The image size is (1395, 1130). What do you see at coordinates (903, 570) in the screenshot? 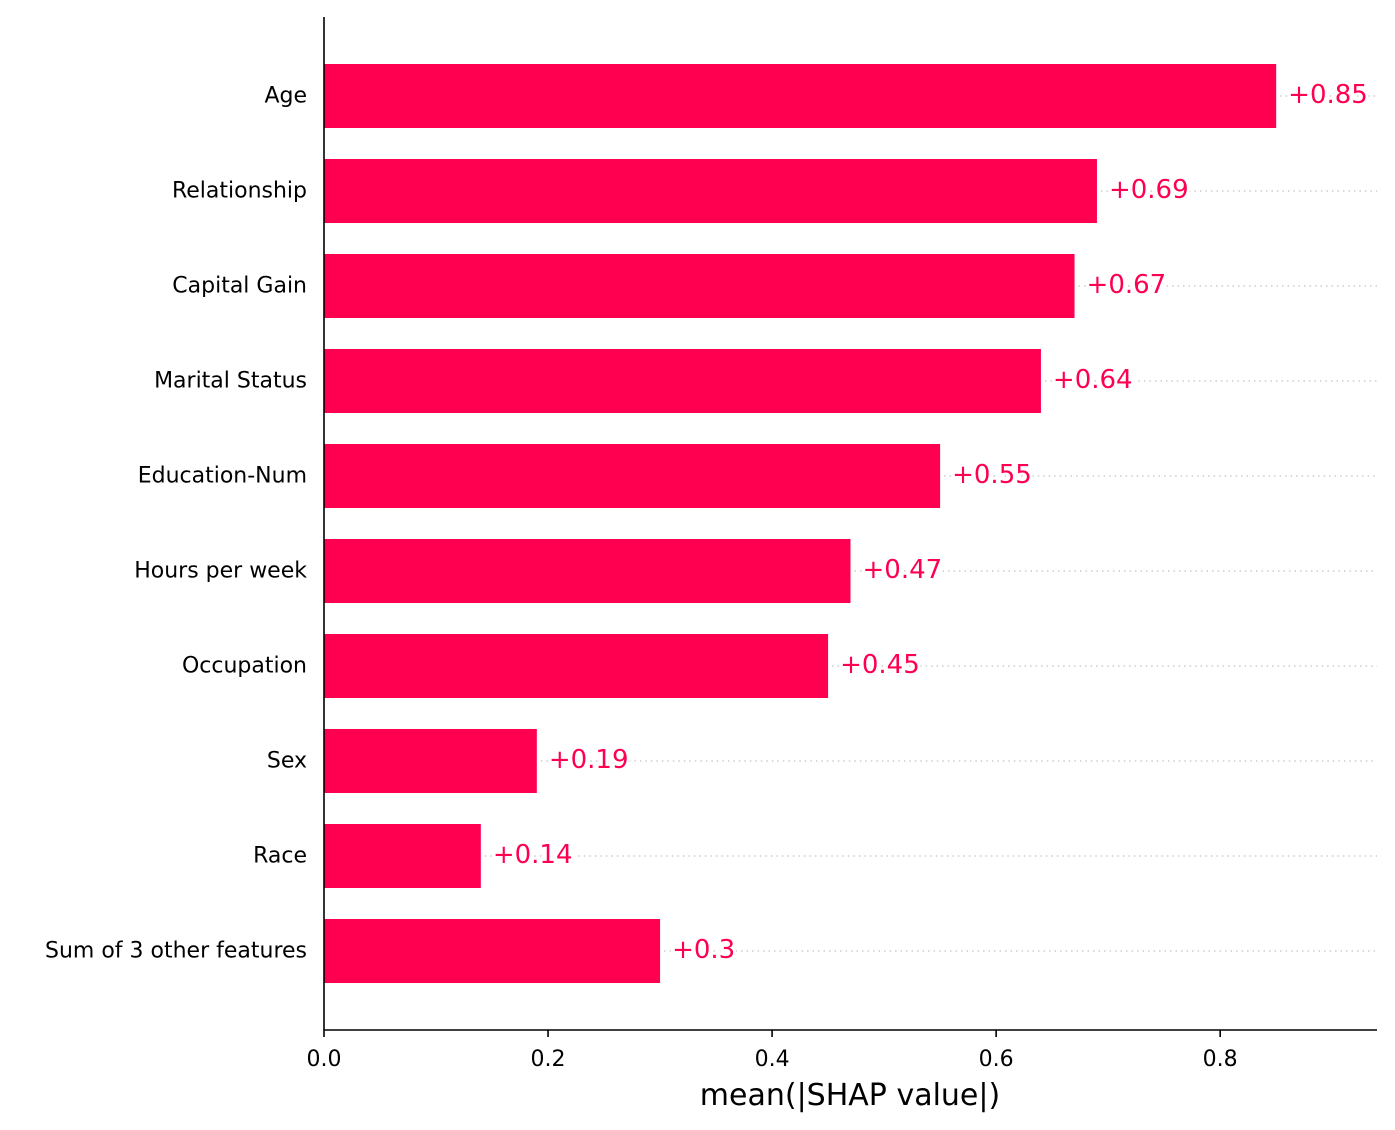
I see `value-label: +0.47` at bounding box center [903, 570].